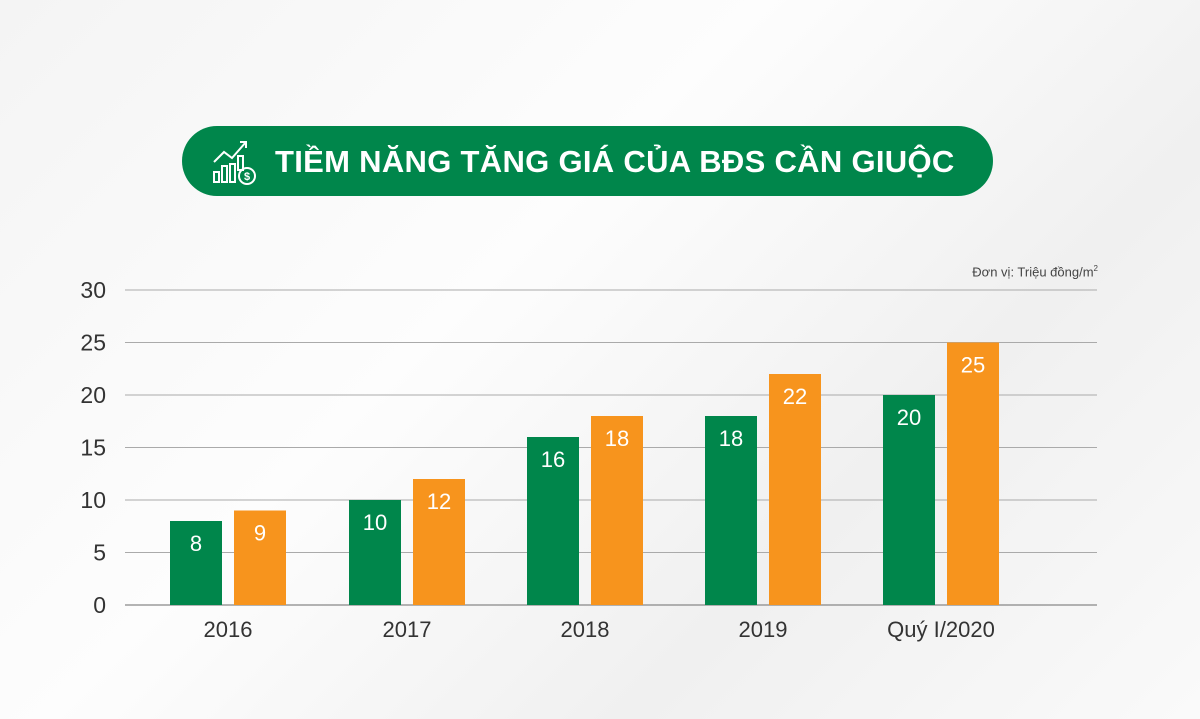  What do you see at coordinates (234, 163) in the screenshot?
I see `growth-chart-dollar-icon: $` at bounding box center [234, 163].